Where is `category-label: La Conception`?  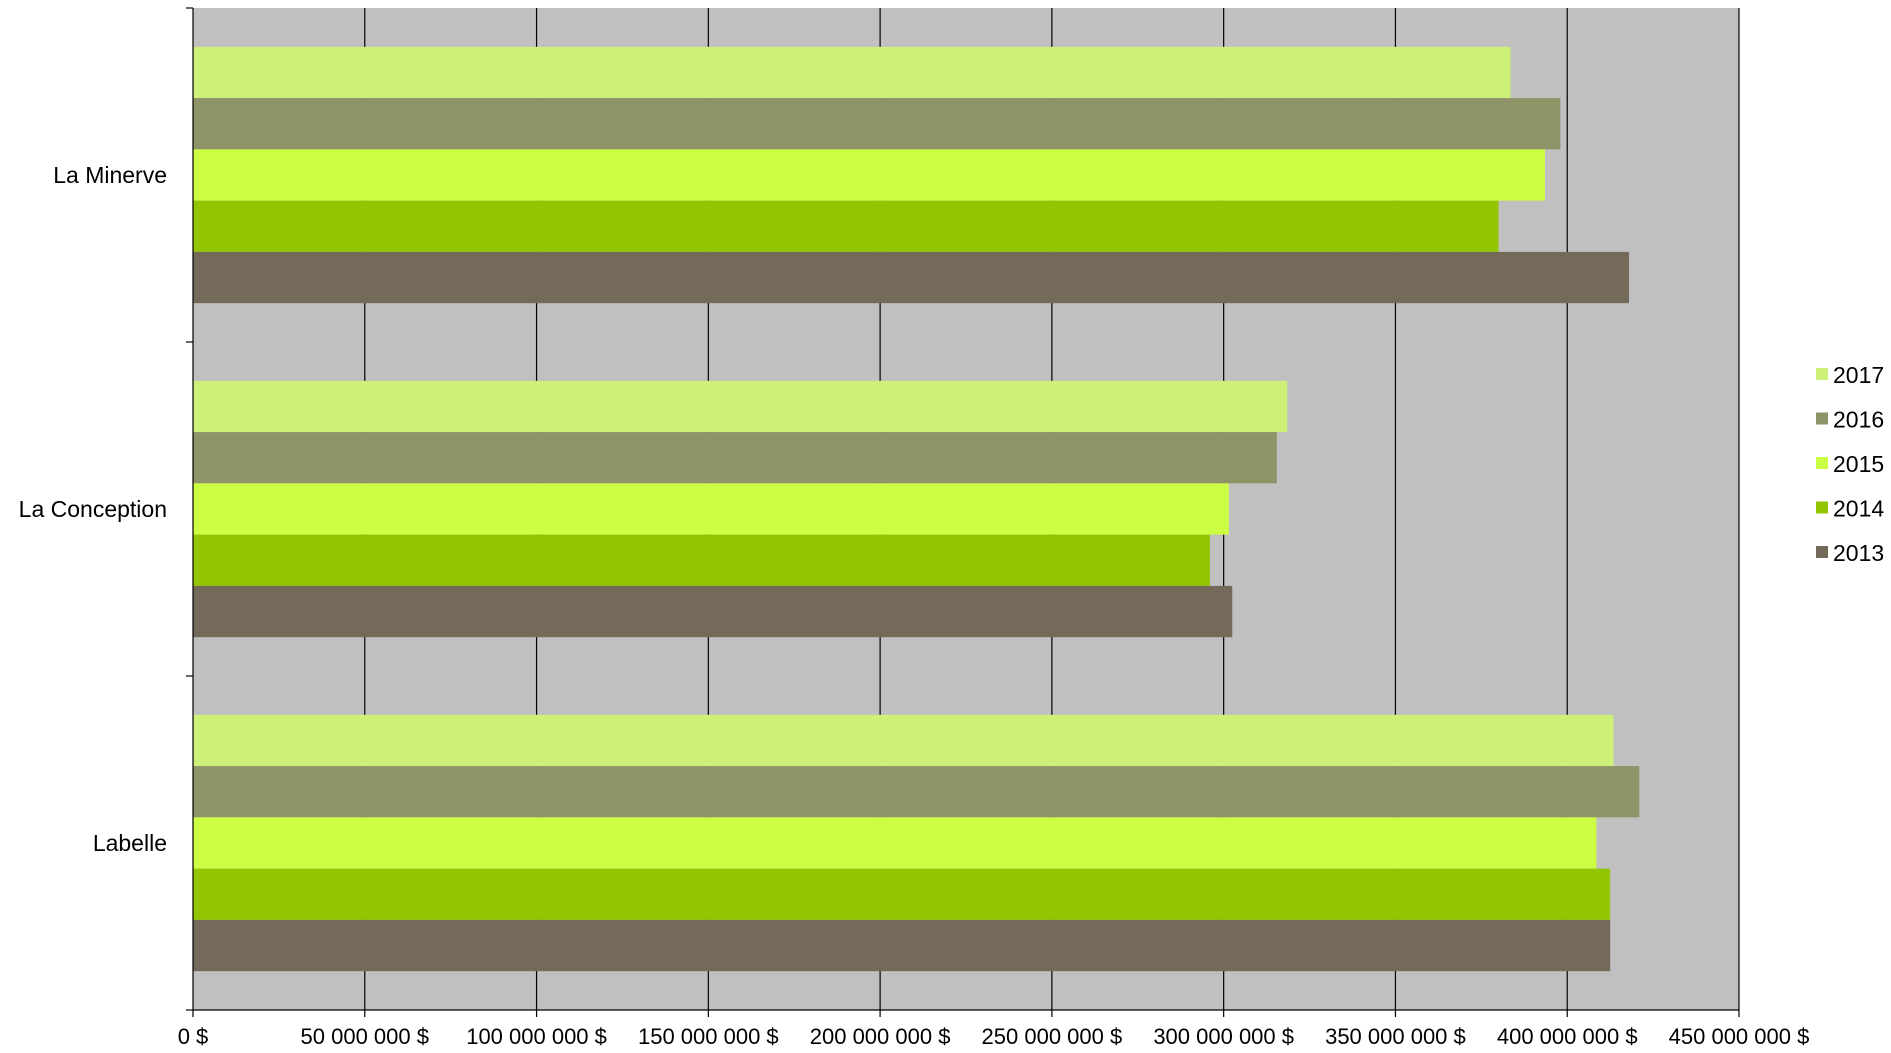
category-label: La Conception is located at coordinates (93, 509).